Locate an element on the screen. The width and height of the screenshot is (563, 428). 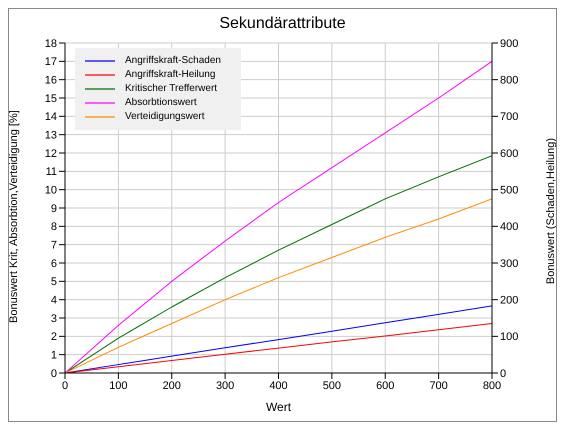
y2-tick-label: 200 is located at coordinates (509, 300).